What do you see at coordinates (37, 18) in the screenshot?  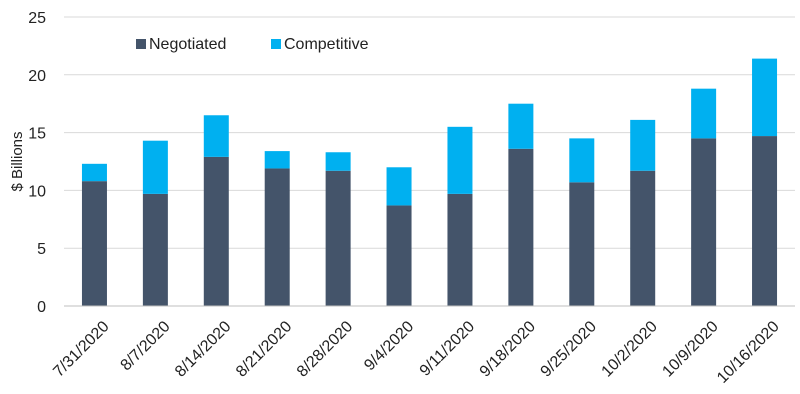 I see `y-tick-label: 25` at bounding box center [37, 18].